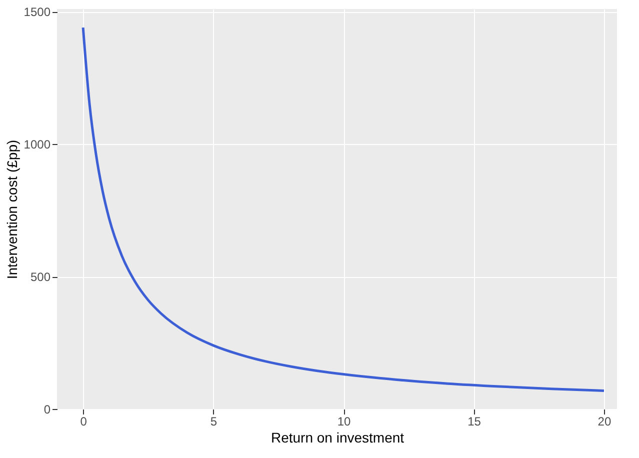 The width and height of the screenshot is (639, 458). Describe the element at coordinates (37, 12) in the screenshot. I see `y-tick-label: 1500` at that location.